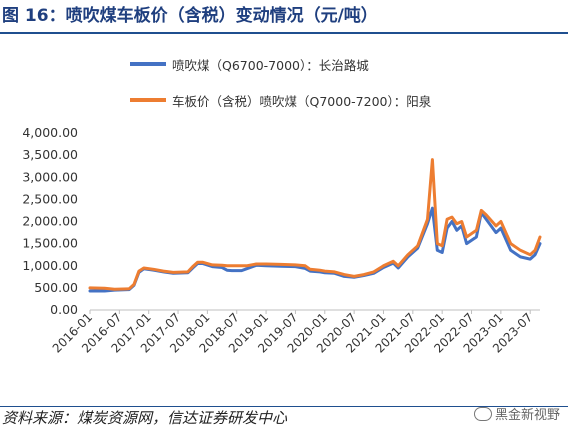  Describe the element at coordinates (302, 101) in the screenshot. I see `legend-label-series-2: 车板价（含税）喷吹煤（Q7000-7200）：阳泉` at that location.